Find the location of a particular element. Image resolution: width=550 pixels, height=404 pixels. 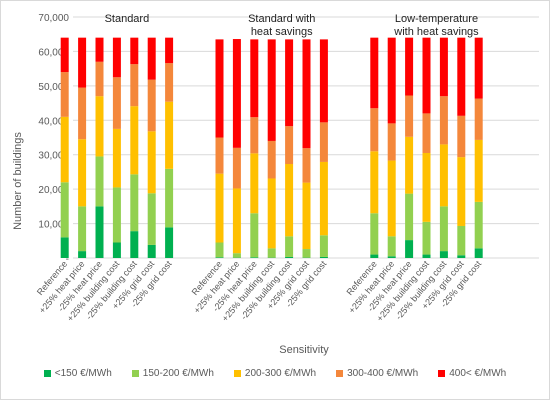

legend-label: 400< €/MWh is located at coordinates (477, 373).